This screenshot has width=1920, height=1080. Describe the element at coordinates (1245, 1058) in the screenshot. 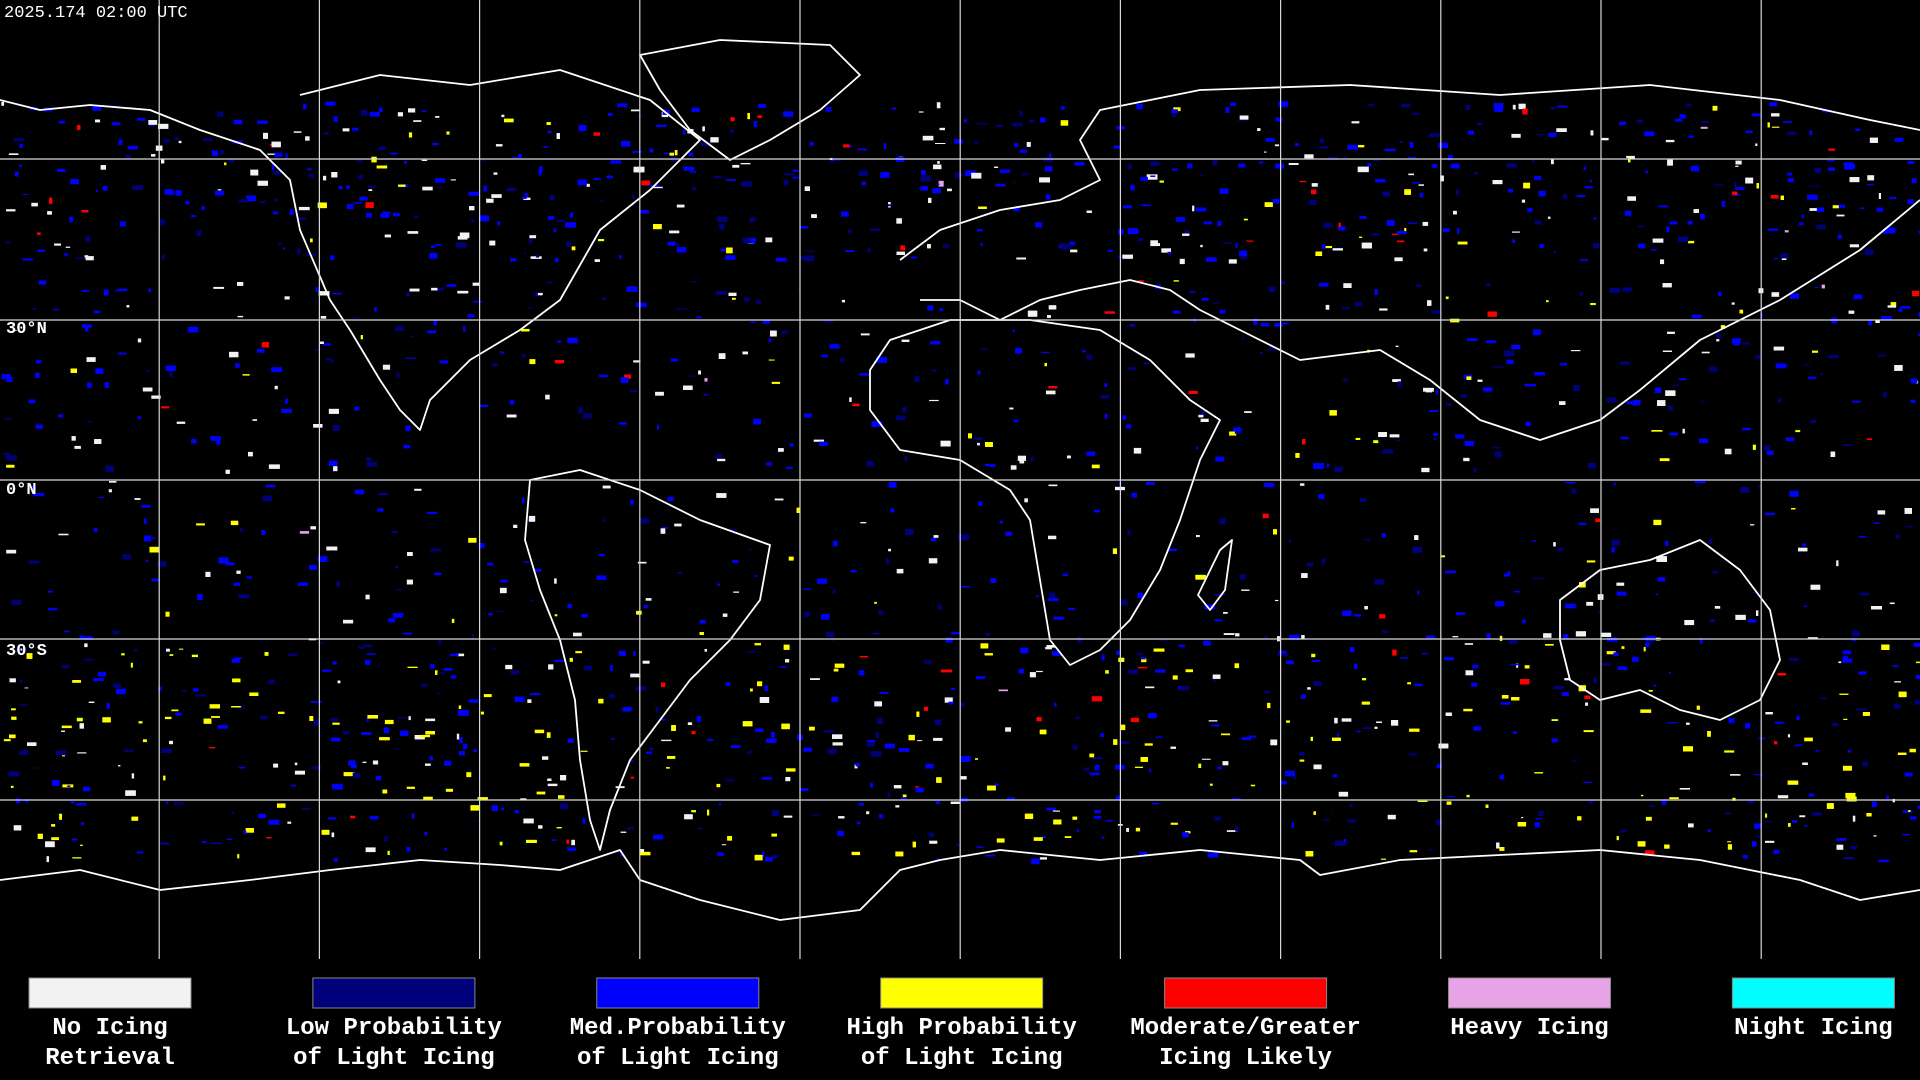

I see `legend-label: Icing Likely` at that location.